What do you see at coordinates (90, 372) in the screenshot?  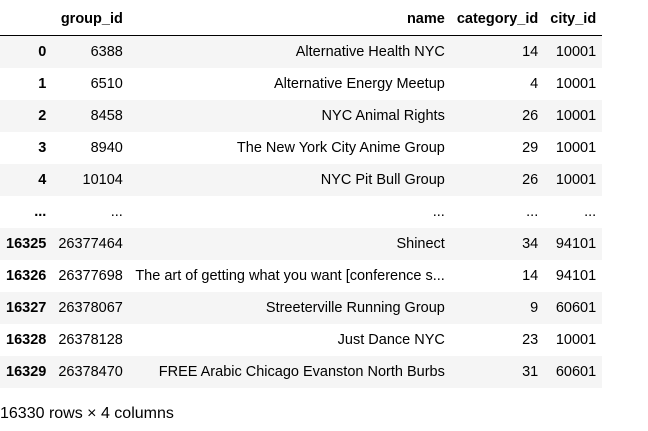 I see `cell-group-id: 26378470` at bounding box center [90, 372].